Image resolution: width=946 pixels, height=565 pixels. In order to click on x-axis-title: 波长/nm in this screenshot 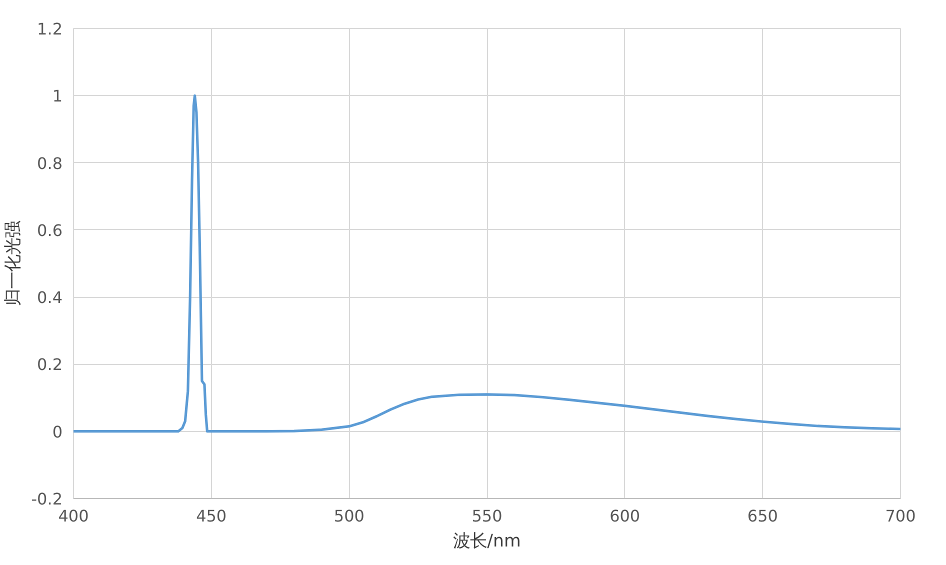, I will do `click(487, 542)`.